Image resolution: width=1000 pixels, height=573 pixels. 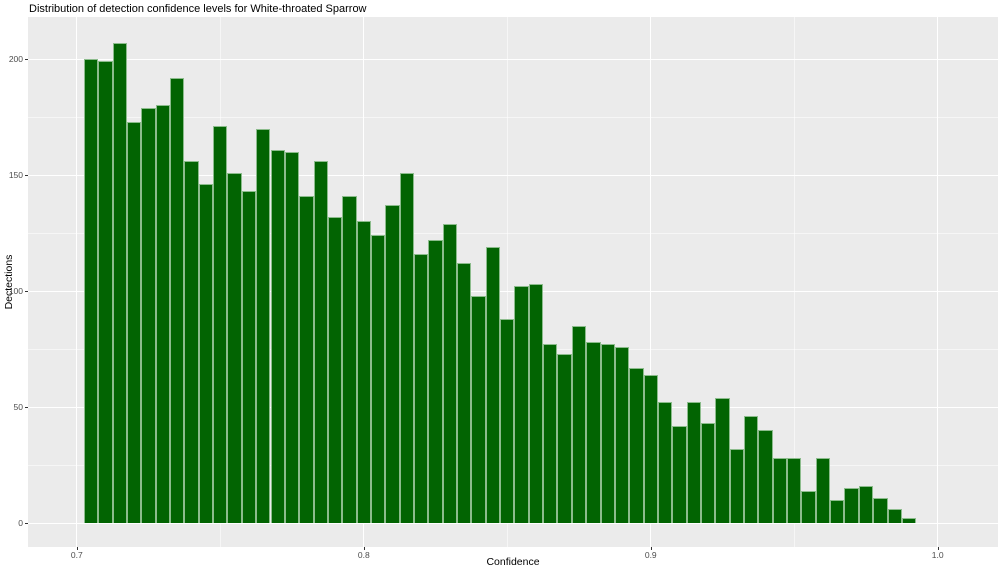 What do you see at coordinates (650, 555) in the screenshot?
I see `x-axis-tick-label: 0.9` at bounding box center [650, 555].